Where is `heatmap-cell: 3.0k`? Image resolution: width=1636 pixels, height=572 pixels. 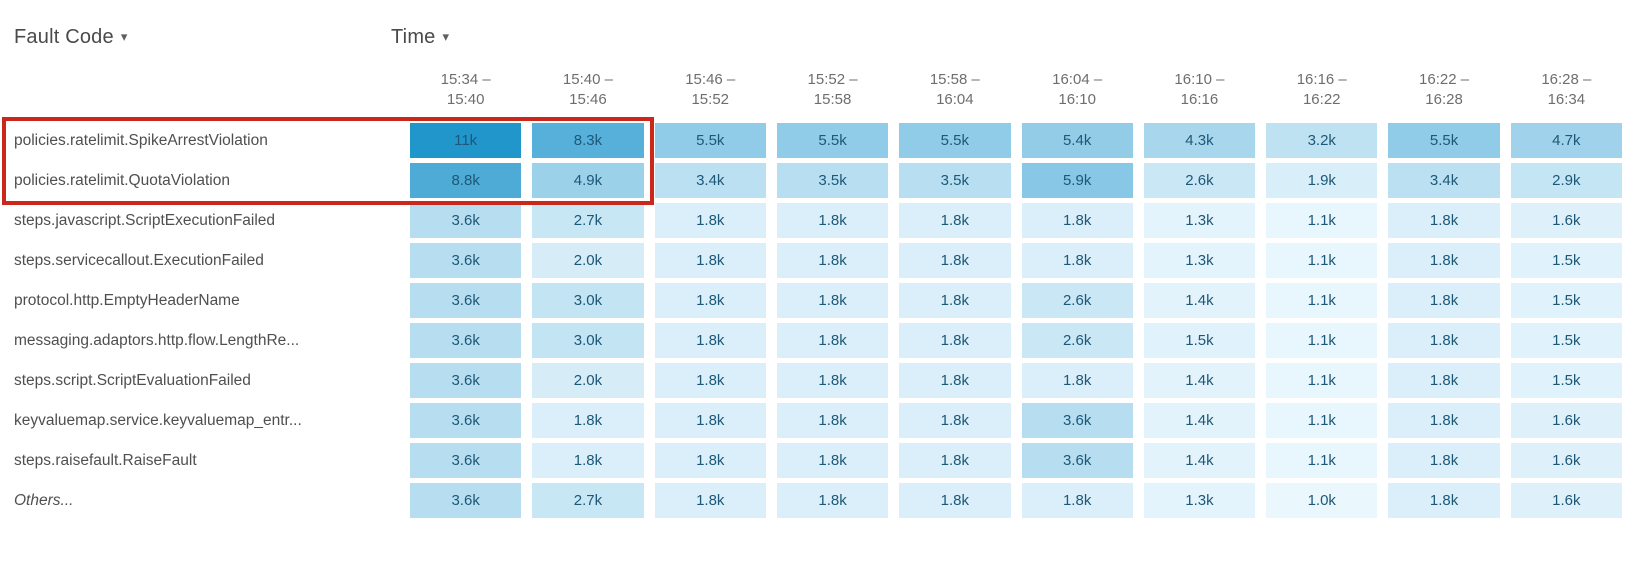 heatmap-cell: 3.0k is located at coordinates (588, 340).